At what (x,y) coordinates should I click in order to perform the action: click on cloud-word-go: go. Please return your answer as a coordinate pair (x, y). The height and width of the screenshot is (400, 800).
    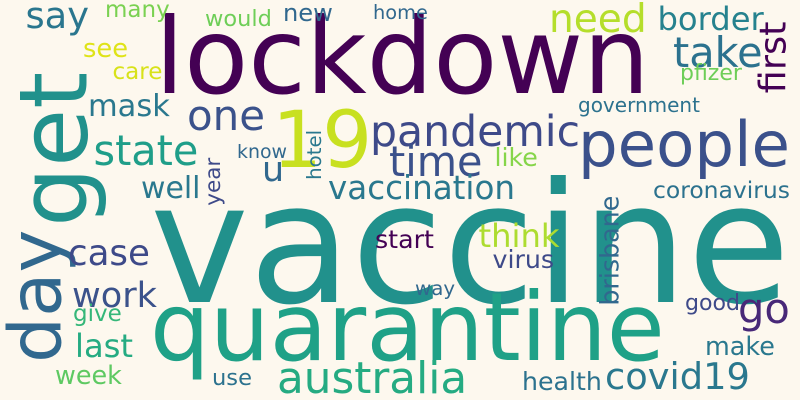
    Looking at the image, I should click on (764, 308).